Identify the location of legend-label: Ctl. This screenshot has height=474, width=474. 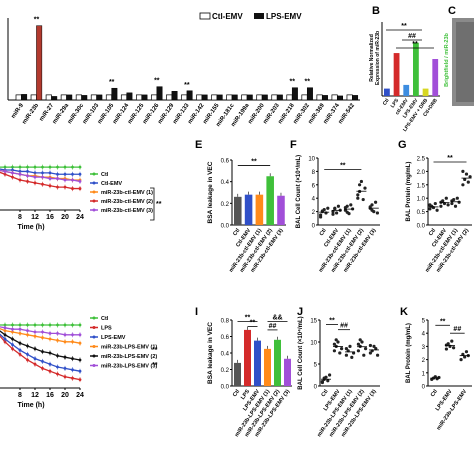
(105, 319).